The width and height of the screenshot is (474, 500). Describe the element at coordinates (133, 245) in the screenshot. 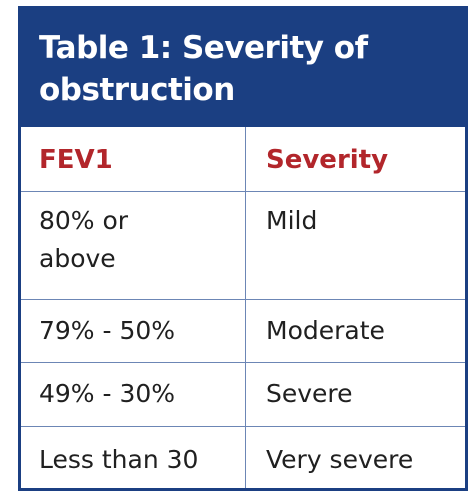

I see `fev1-cell: 80% or above` at that location.